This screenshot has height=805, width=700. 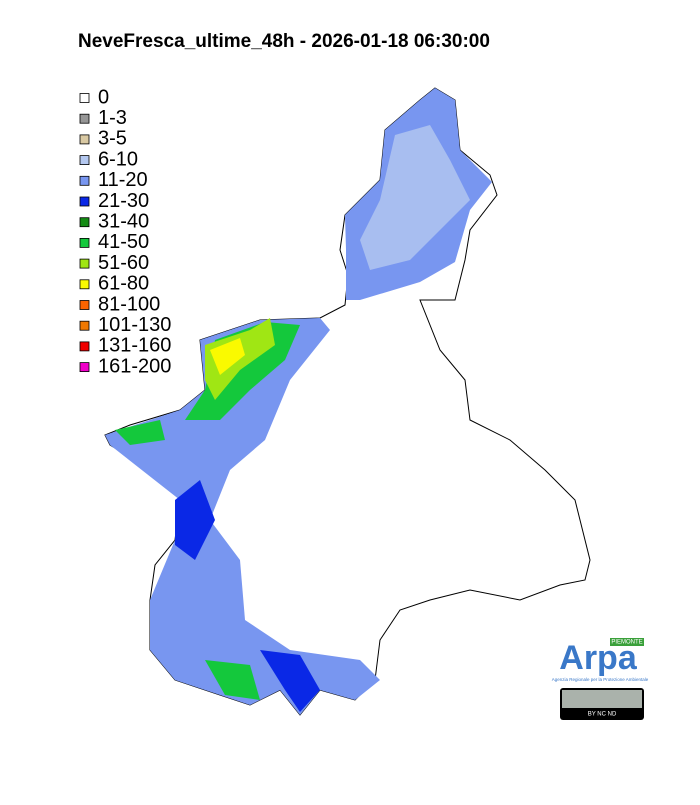 What do you see at coordinates (134, 366) in the screenshot?
I see `legend-label: 161-200` at bounding box center [134, 366].